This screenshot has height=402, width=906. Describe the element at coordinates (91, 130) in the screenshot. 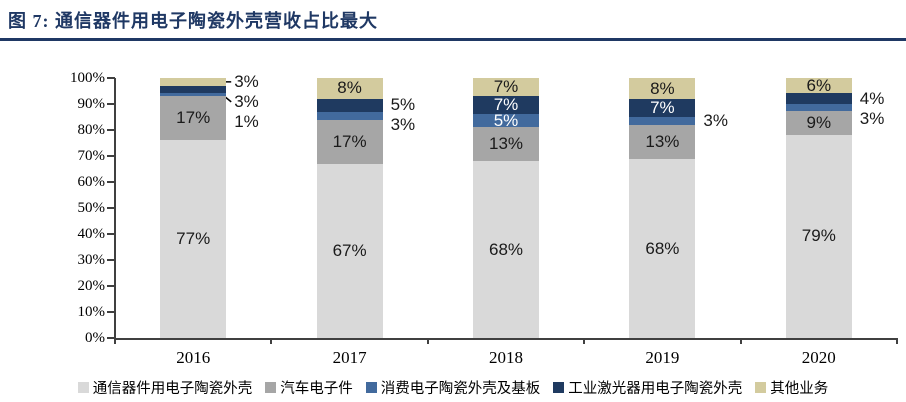

I see `y-tick-label: 80%` at that location.